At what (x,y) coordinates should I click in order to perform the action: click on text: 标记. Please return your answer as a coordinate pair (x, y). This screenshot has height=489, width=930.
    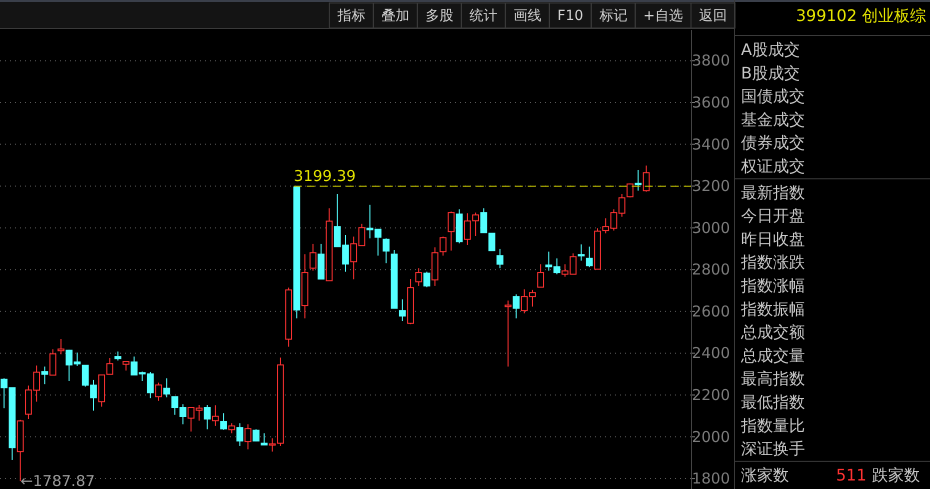
    Looking at the image, I should click on (613, 16).